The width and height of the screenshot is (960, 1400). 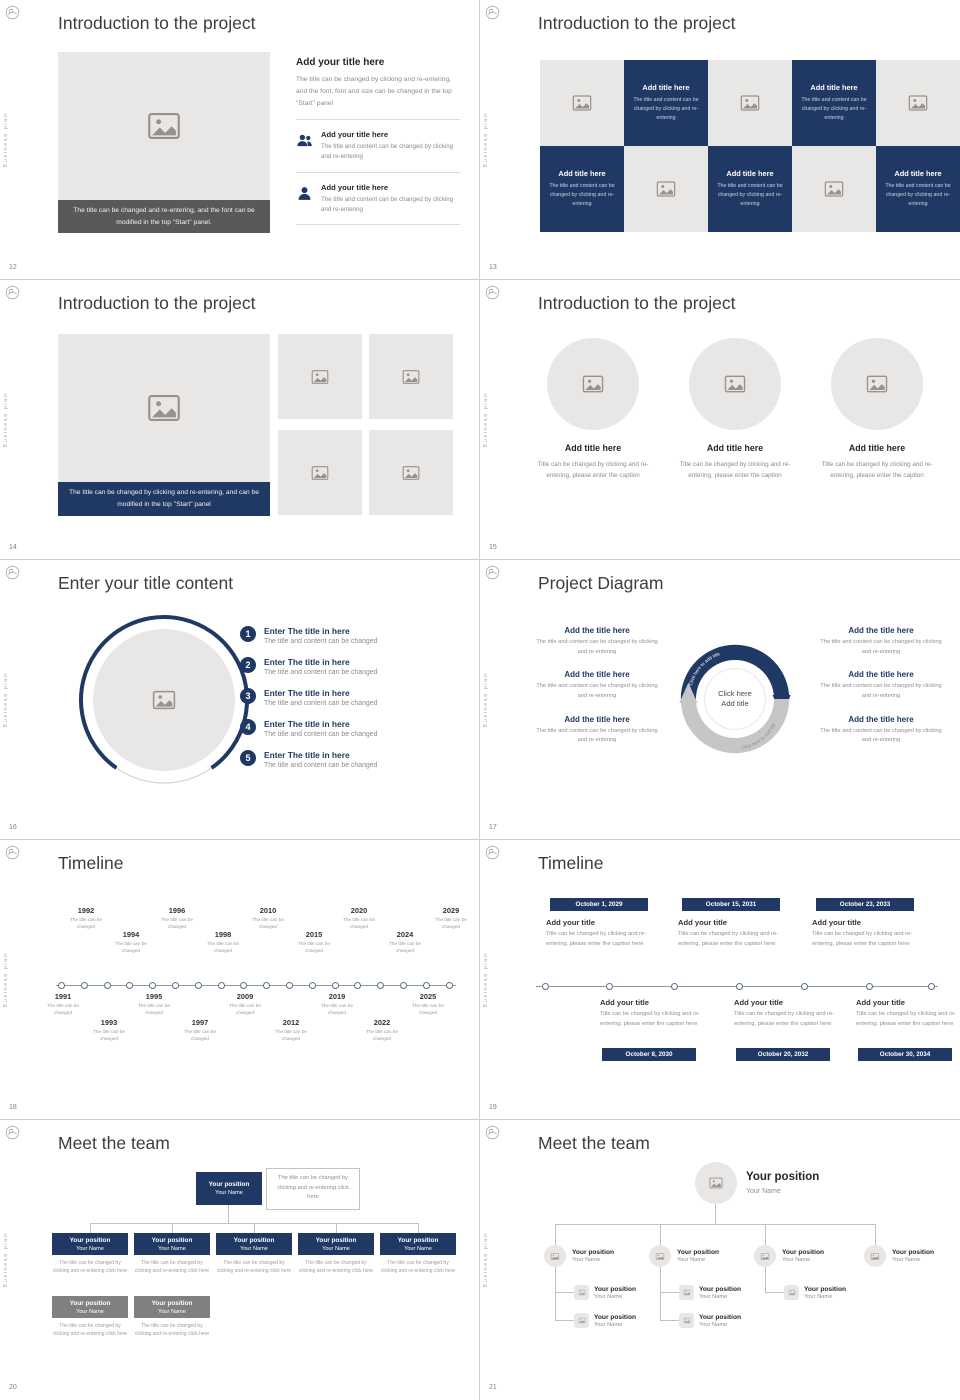 What do you see at coordinates (172, 1307) in the screenshot?
I see `org-box-gray: Your position Your Name` at bounding box center [172, 1307].